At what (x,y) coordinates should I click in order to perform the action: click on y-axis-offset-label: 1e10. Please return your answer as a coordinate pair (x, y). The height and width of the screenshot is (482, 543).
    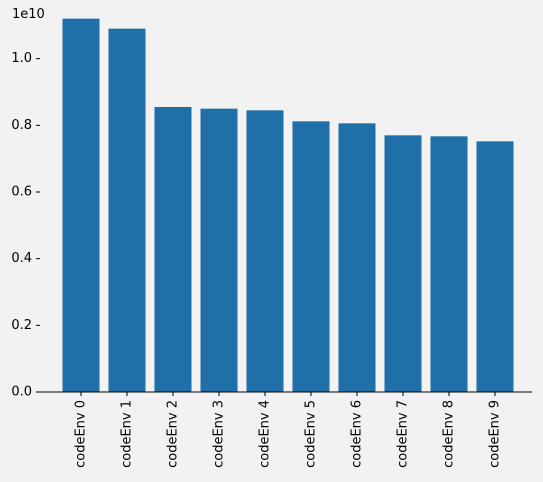
    Looking at the image, I should click on (28, 14).